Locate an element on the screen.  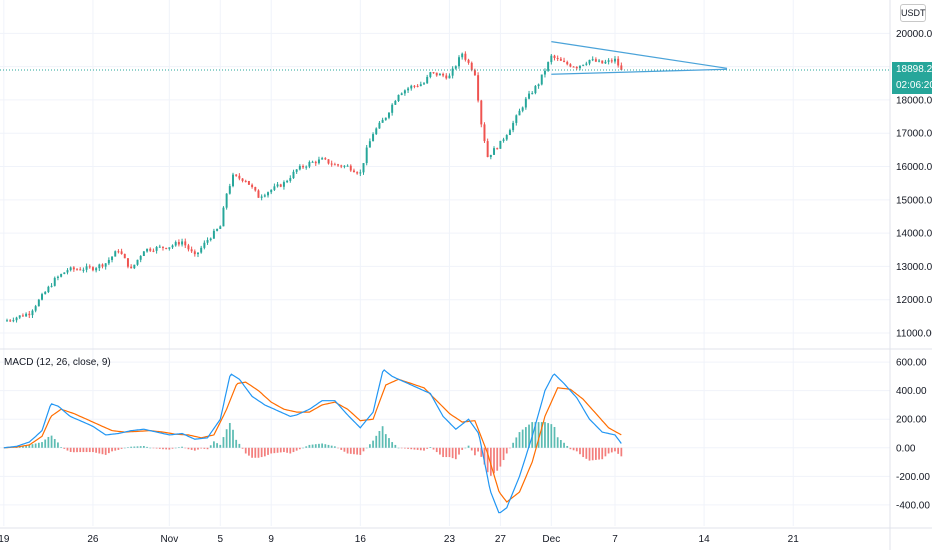
price-tick-label: 11000.00 is located at coordinates (914, 334).